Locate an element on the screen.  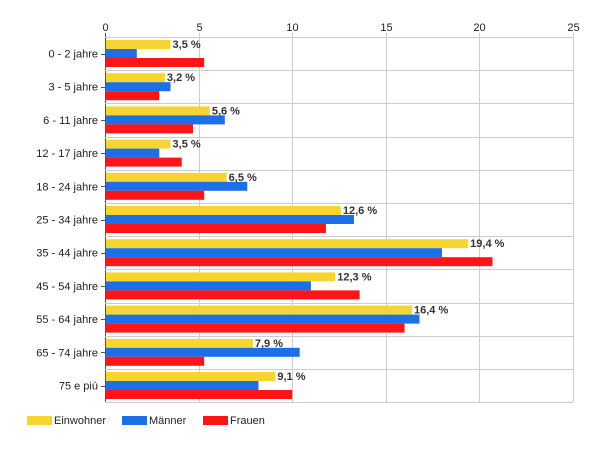
legend-swatch-einwohner is located at coordinates (39, 420).